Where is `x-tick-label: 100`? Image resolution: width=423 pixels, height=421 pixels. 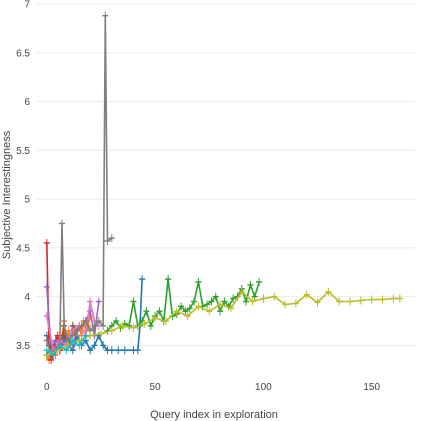
x-tick-label: 100 is located at coordinates (263, 387).